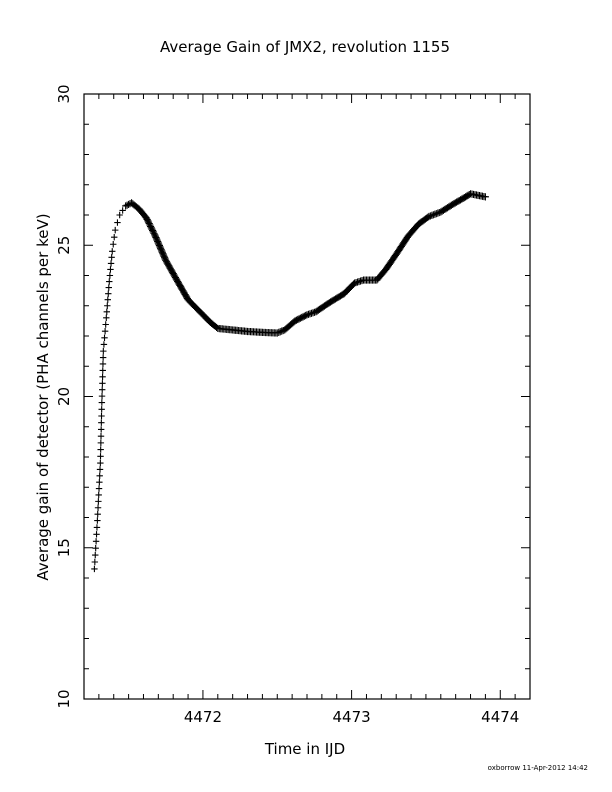 Image resolution: width=612 pixels, height=792 pixels. Describe the element at coordinates (64, 698) in the screenshot. I see `y-tick-label: 10` at that location.